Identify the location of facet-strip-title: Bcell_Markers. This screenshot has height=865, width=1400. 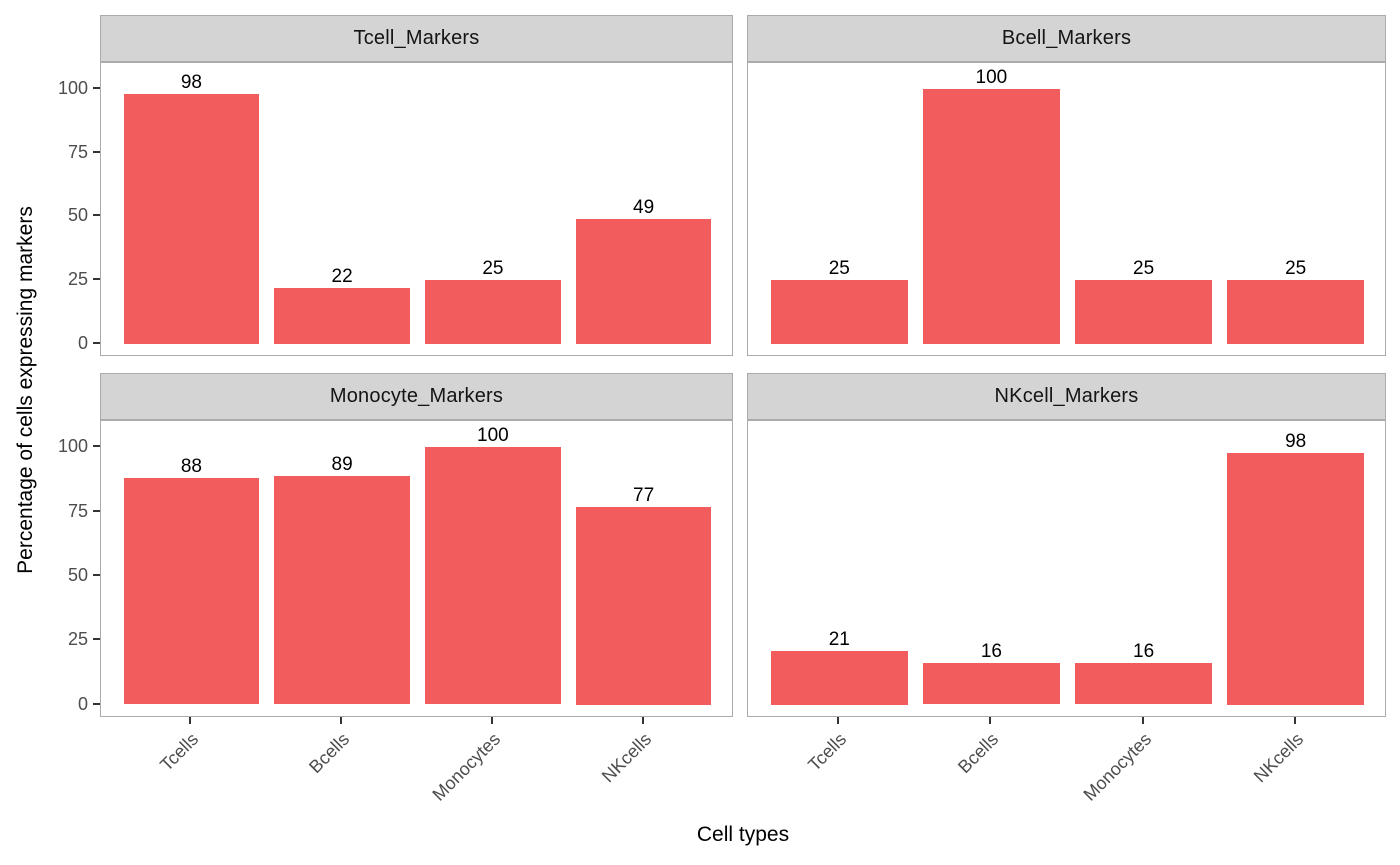
(1066, 38).